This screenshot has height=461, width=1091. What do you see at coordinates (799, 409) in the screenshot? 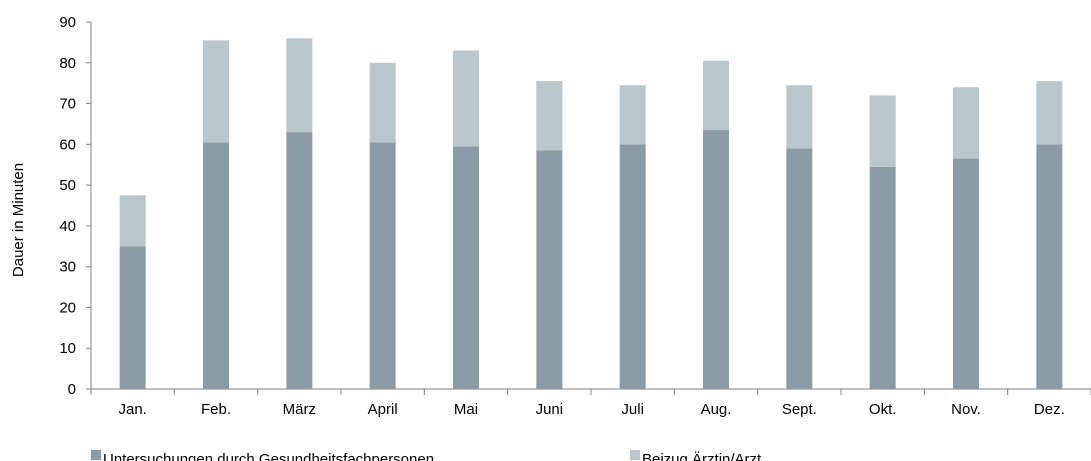
I see `x-tick-label: Sept.` at bounding box center [799, 409].